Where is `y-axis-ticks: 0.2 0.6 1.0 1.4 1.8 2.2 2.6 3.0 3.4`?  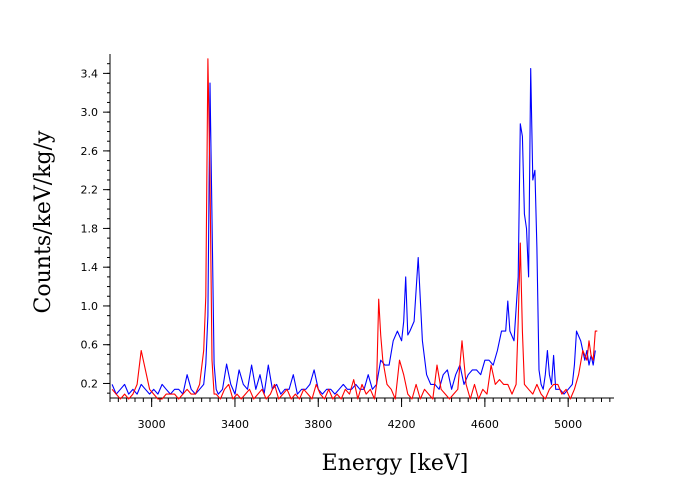
y-axis-ticks: 0.2 0.6 1.0 1.4 1.8 2.2 2.6 3.0 3.4 is located at coordinates (95, 228).